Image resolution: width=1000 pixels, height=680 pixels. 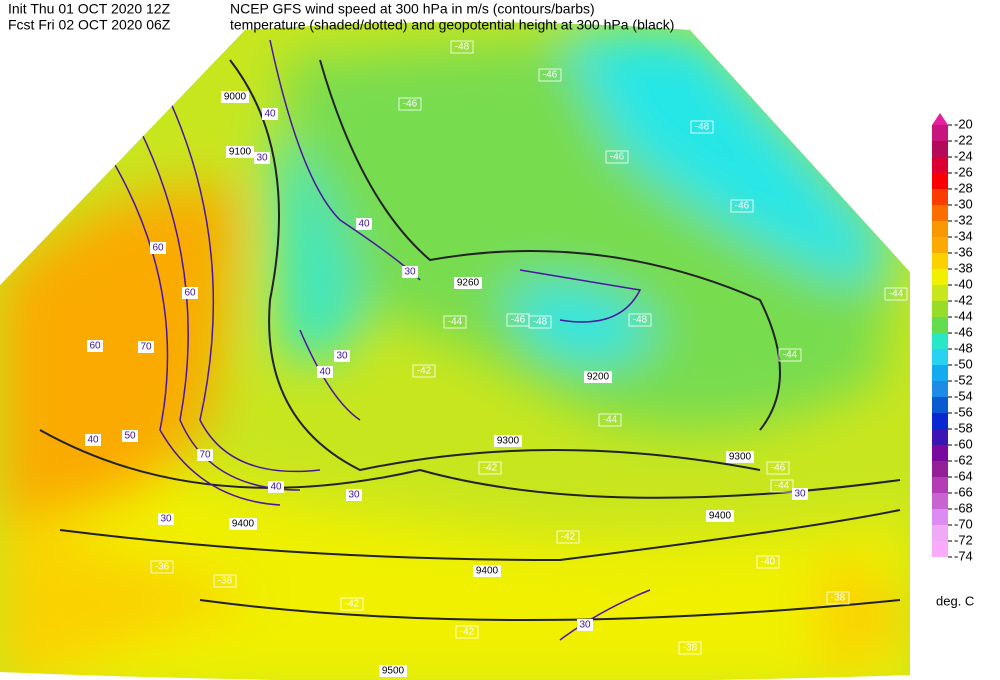 What do you see at coordinates (963, 379) in the screenshot?
I see `colorbar-label: -52` at bounding box center [963, 379].